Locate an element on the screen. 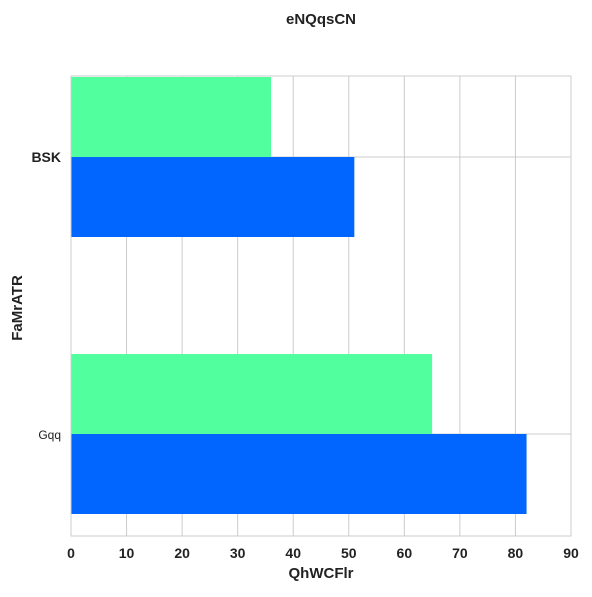  x-tick-label: 0 is located at coordinates (71, 553).